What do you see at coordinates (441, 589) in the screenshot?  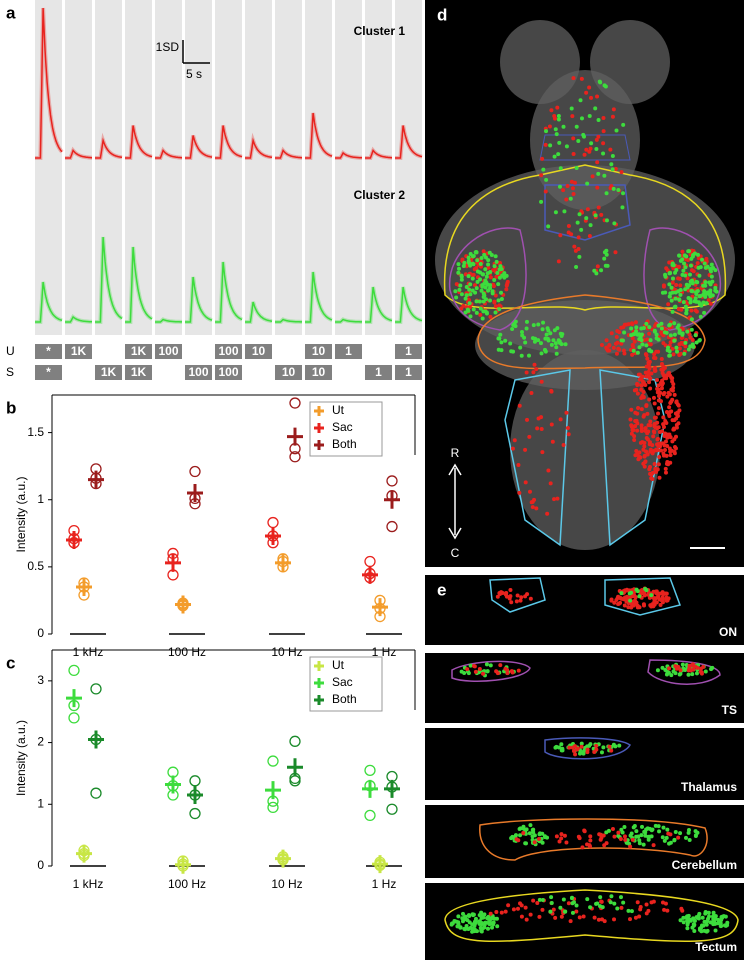 I see `panel-label: e` at bounding box center [441, 589].